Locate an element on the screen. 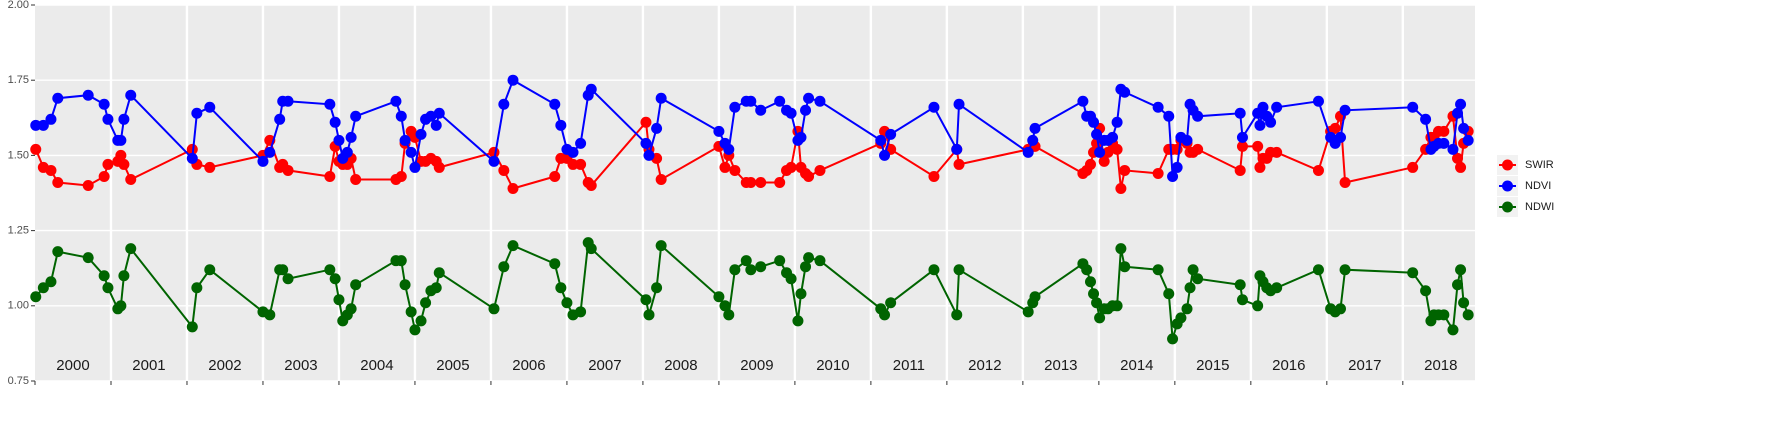 This screenshot has height=442, width=1773. year-label: 2003 is located at coordinates (300, 365).